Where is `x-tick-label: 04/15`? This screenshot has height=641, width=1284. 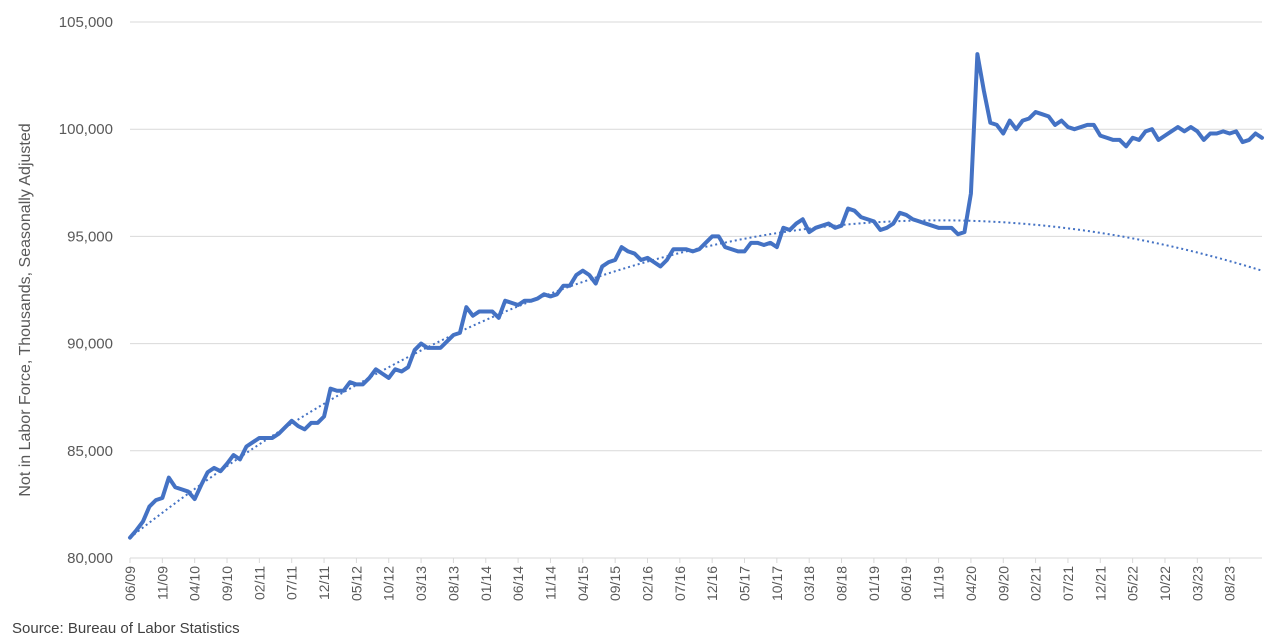
x-tick-label: 04/15 is located at coordinates (583, 583).